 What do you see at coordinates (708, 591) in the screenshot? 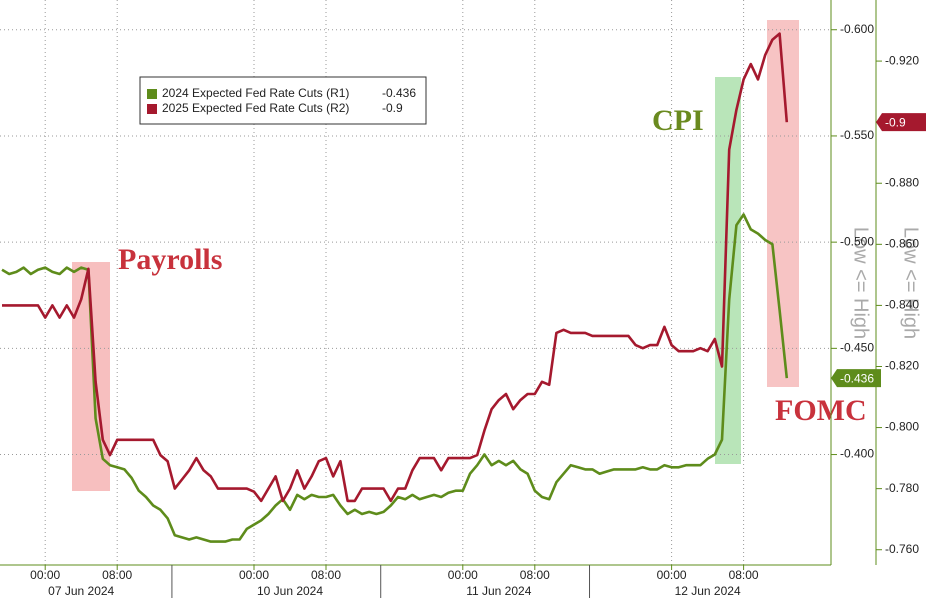
I see `day-label: 12 Jun 2024` at bounding box center [708, 591].